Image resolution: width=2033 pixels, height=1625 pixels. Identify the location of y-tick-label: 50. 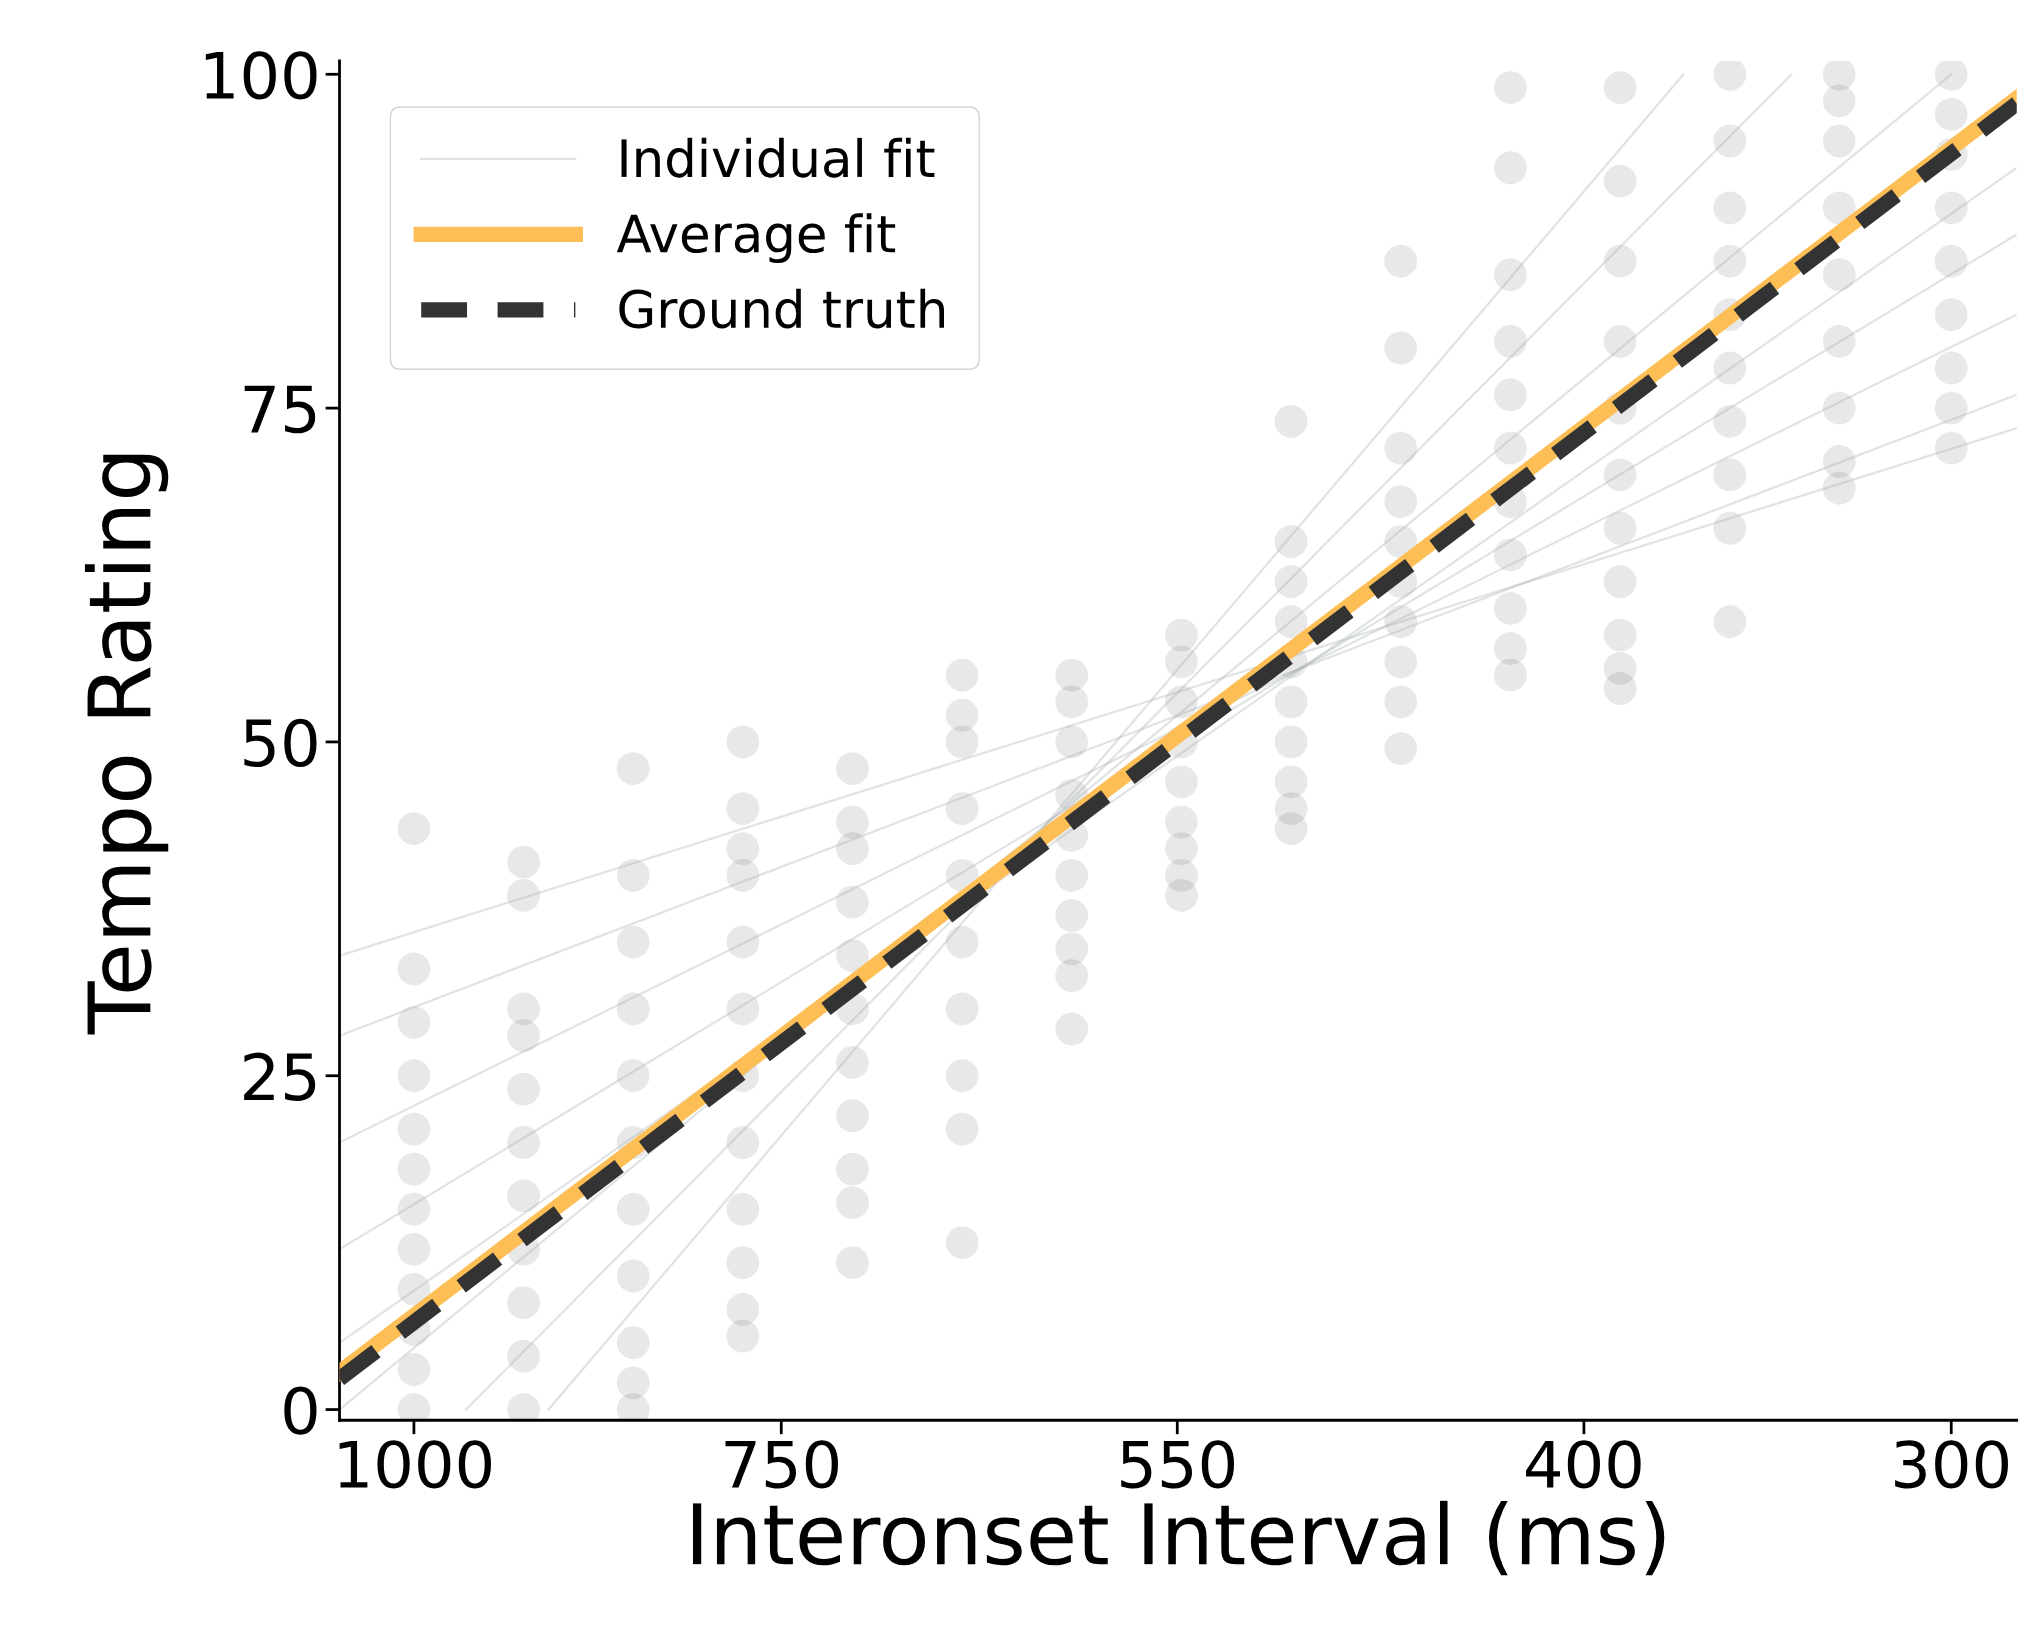
(280, 743).